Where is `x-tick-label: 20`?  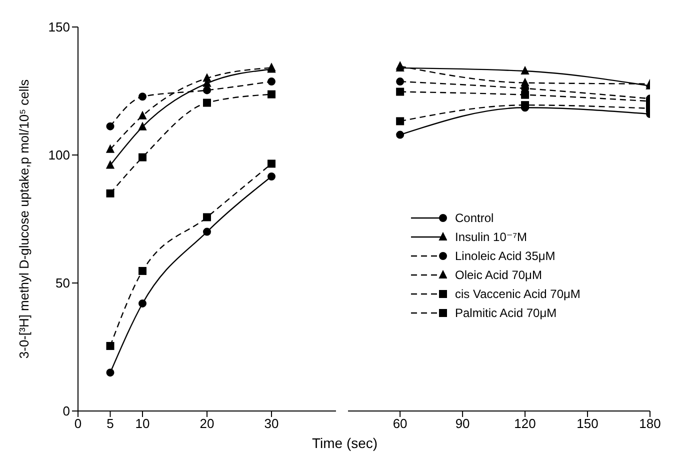 x-tick-label: 20 is located at coordinates (207, 424).